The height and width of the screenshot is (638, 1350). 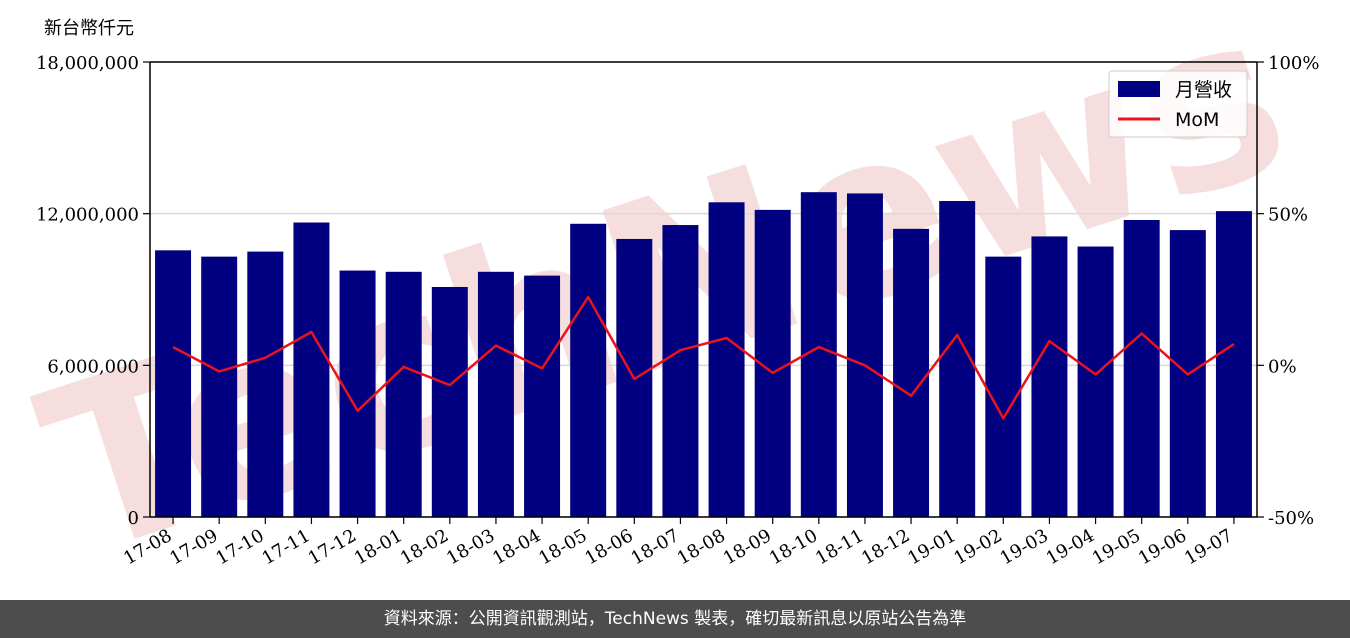 What do you see at coordinates (1197, 120) in the screenshot?
I see `legend-label-mom: MoM` at bounding box center [1197, 120].